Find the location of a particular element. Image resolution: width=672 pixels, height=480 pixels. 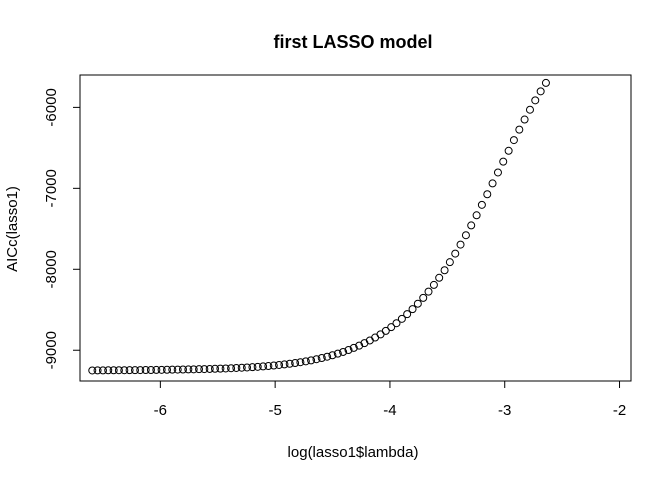

y-tick-label: -6000 is located at coordinates (51, 107).